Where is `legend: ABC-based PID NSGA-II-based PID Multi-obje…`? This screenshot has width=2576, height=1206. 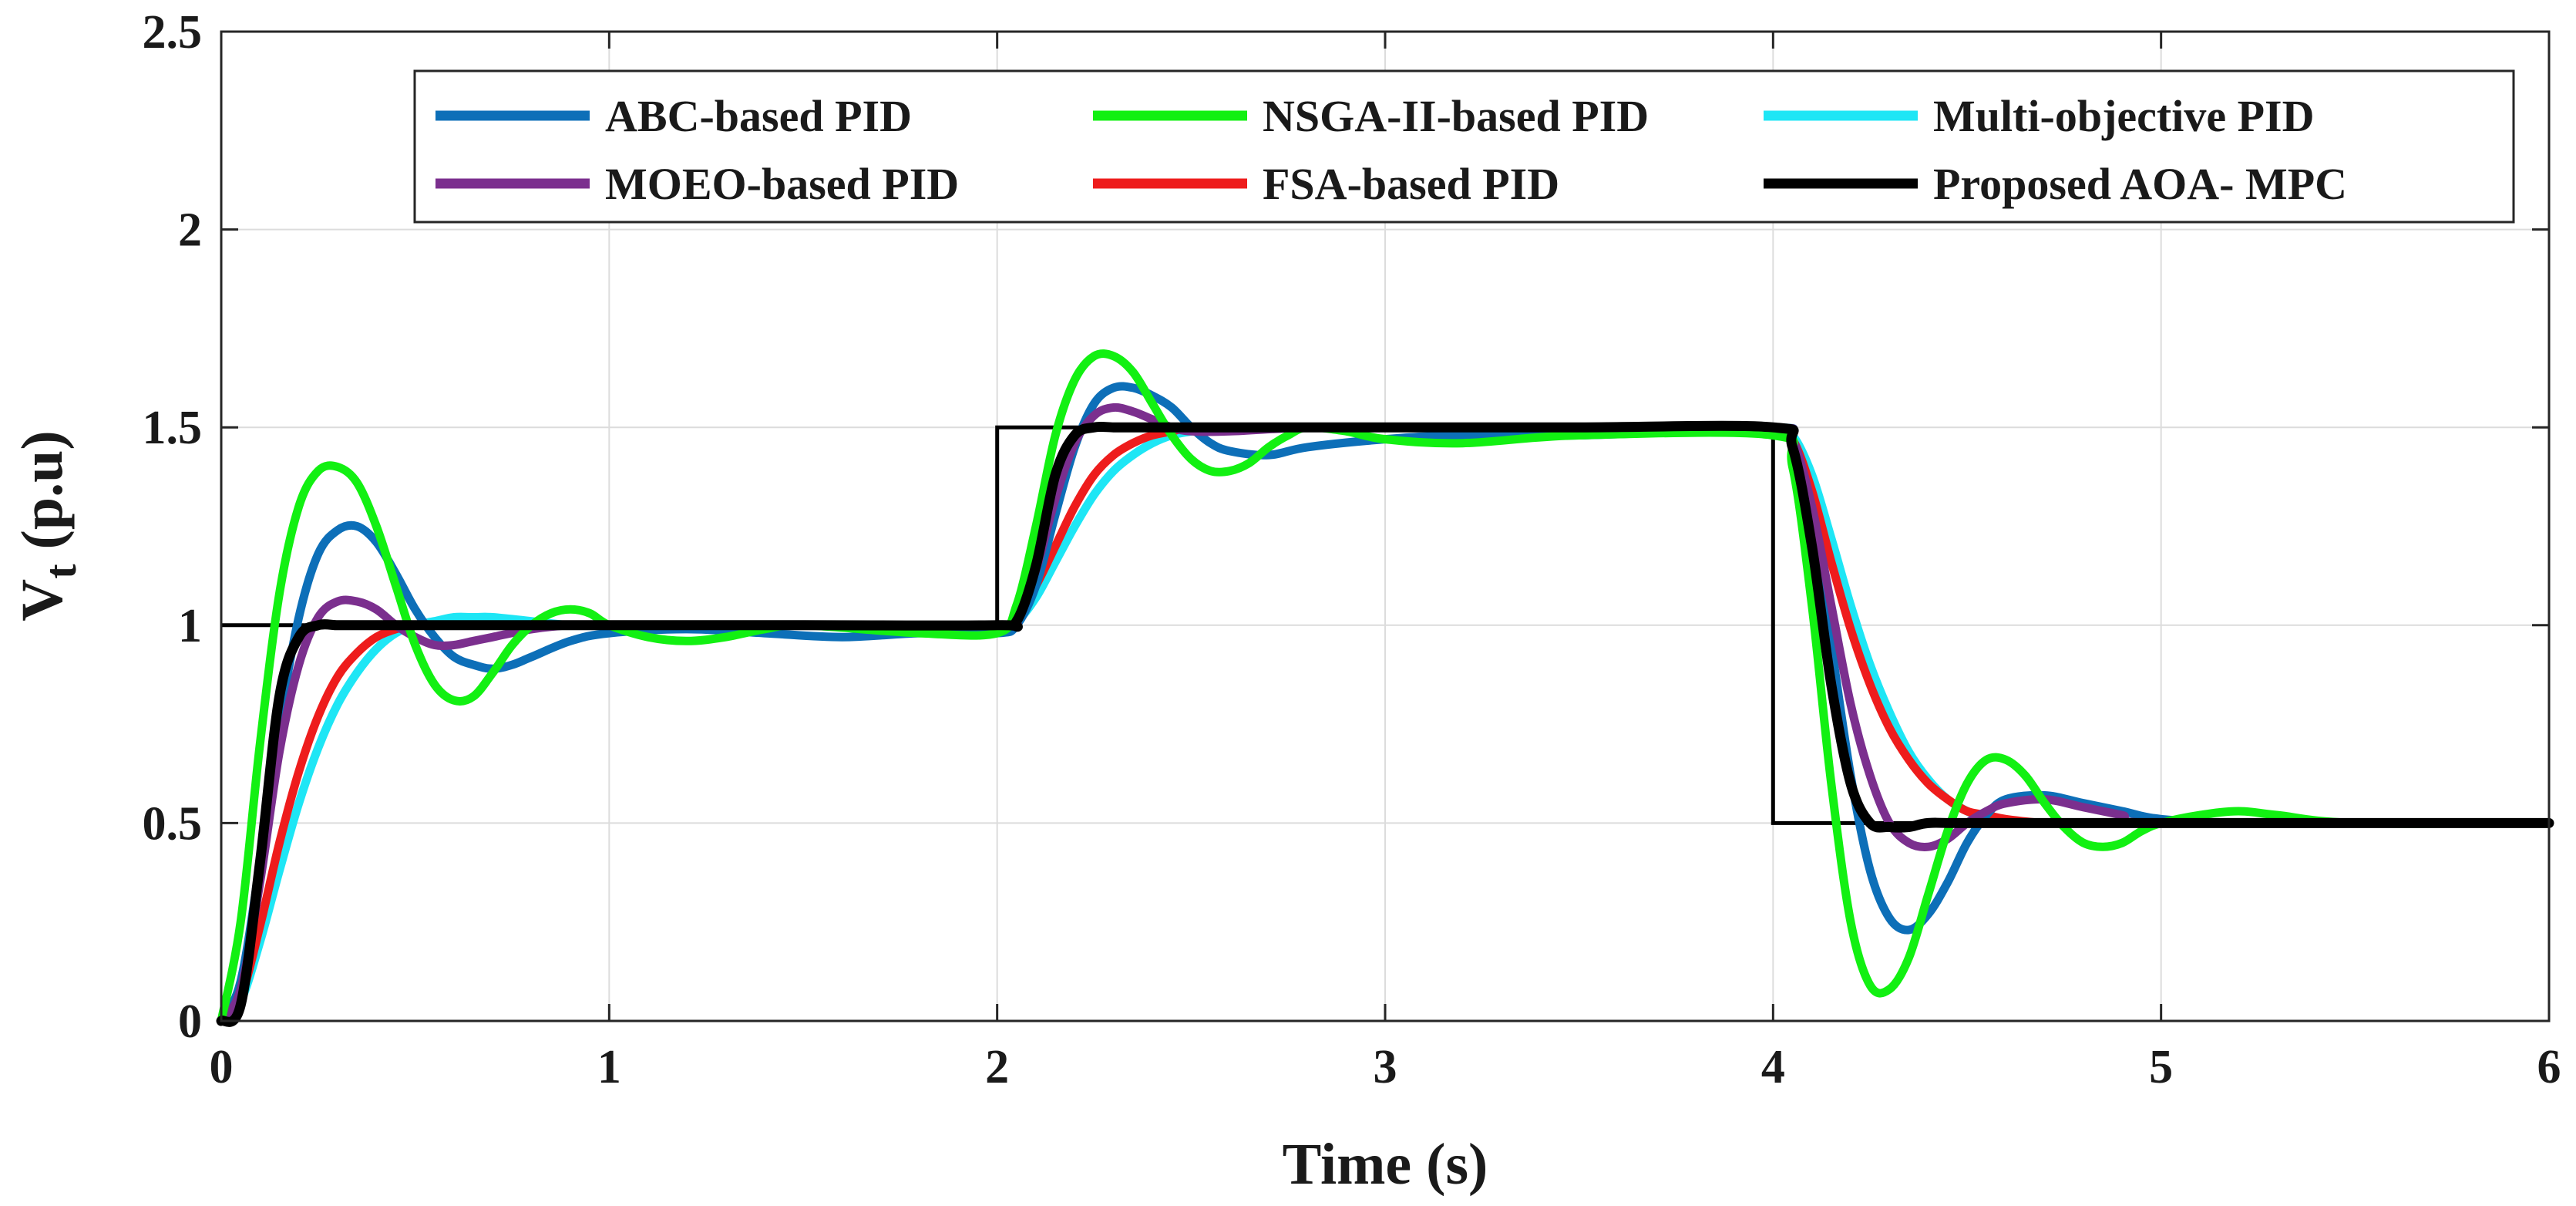
legend: ABC-based PID NSGA-II-based PID Multi-obje… is located at coordinates (1464, 146).